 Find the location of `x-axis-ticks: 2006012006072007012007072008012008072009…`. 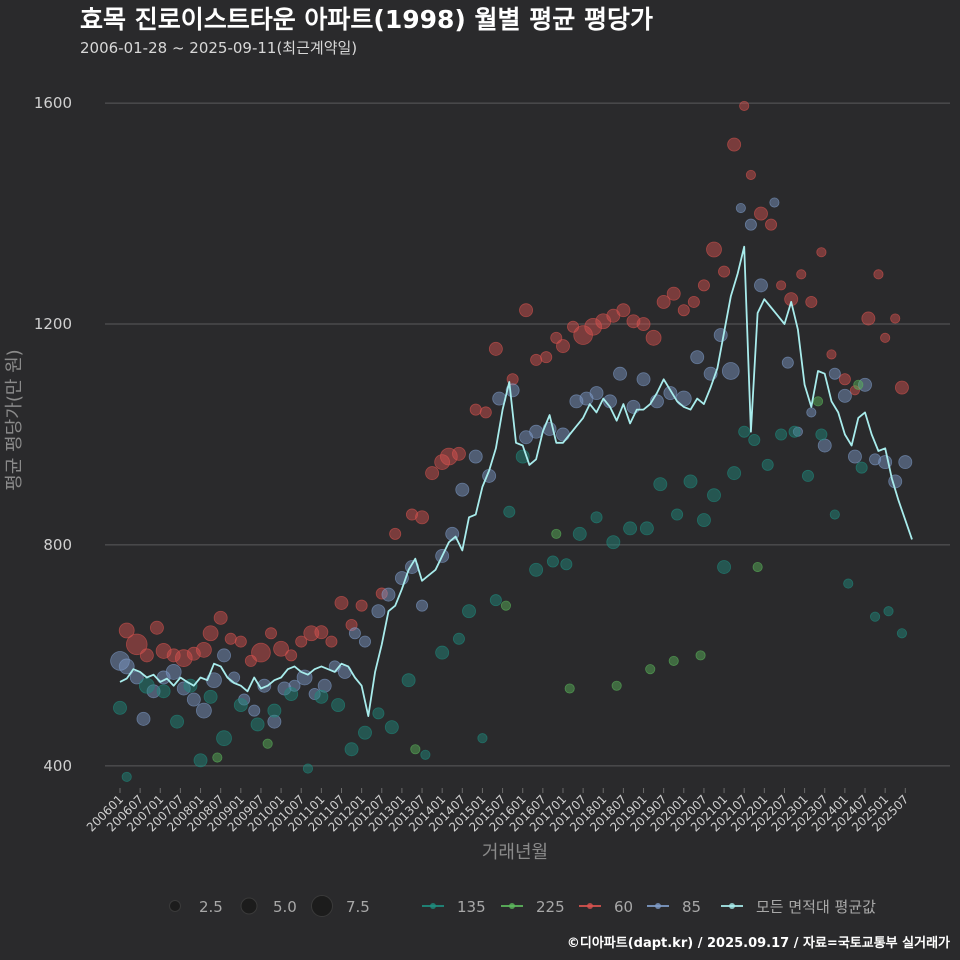

x-axis-ticks: 2006012006072007012007072008012008072009… is located at coordinates (497, 811).